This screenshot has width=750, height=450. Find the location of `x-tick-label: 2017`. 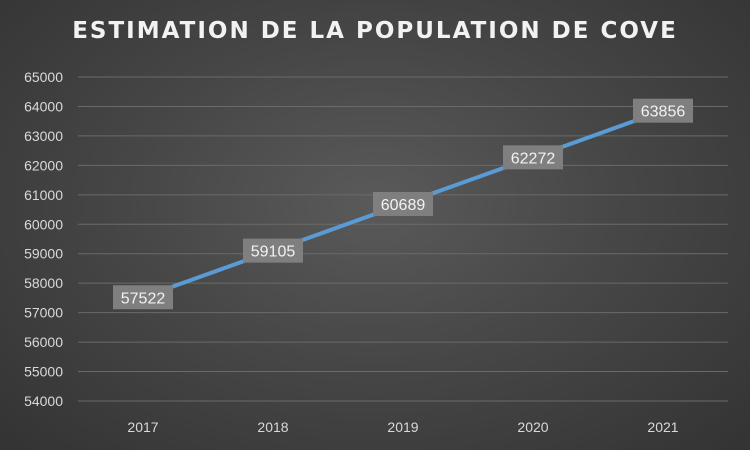

x-tick-label: 2017 is located at coordinates (142, 427).